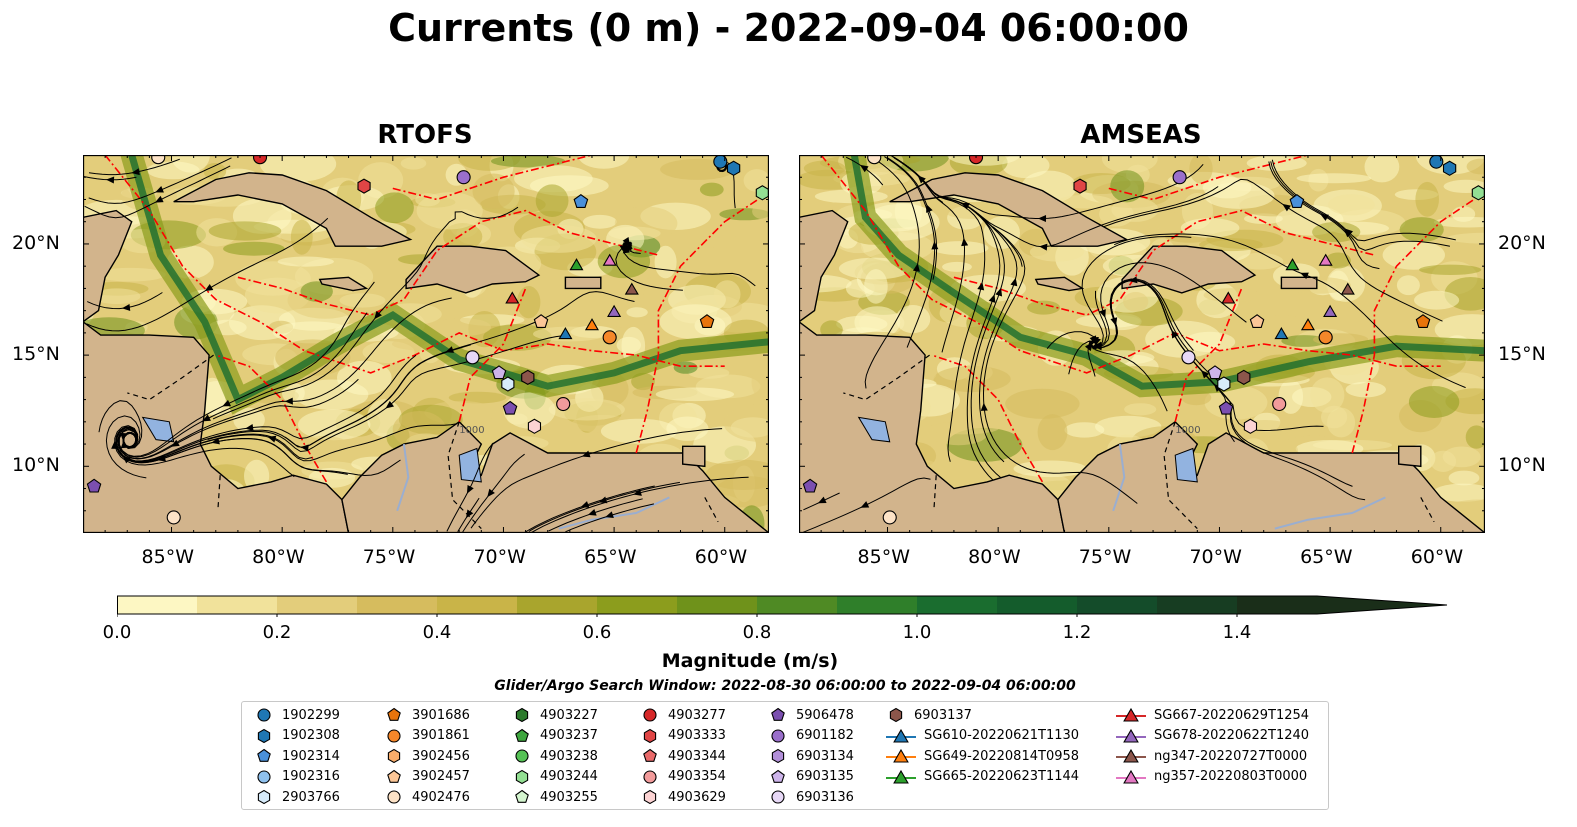 The height and width of the screenshot is (827, 1577). I want to click on lat-tick-label: 10°N, so click(36, 465).